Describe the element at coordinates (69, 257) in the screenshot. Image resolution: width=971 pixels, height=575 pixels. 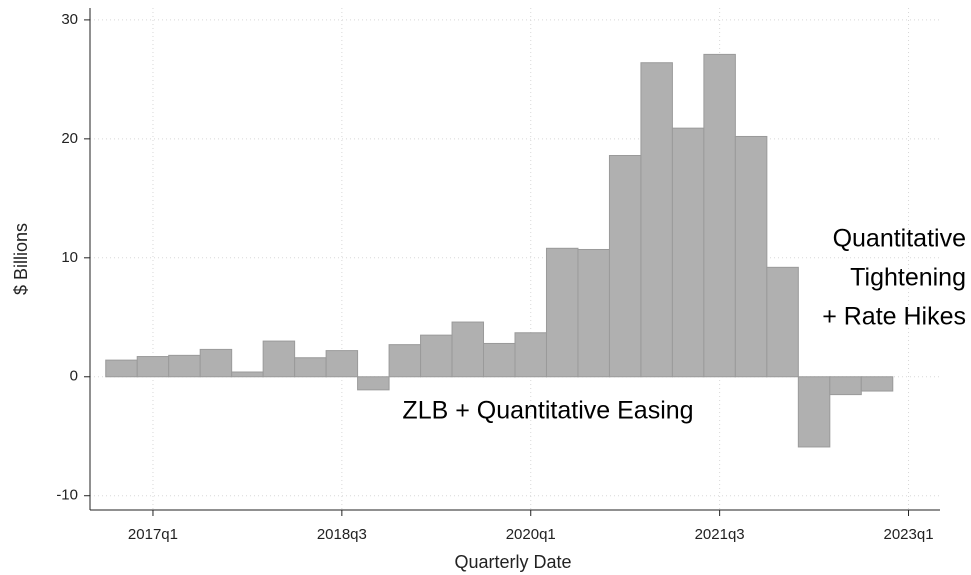
I see `y-tick-label: 10` at that location.